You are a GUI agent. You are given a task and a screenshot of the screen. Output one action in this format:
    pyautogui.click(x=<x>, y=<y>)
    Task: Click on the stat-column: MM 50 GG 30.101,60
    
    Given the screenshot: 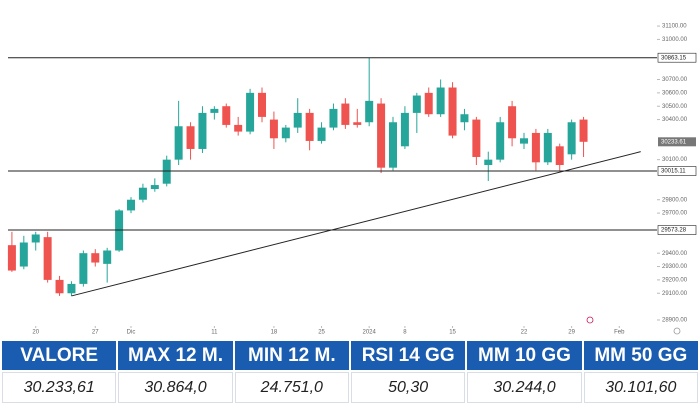 What is the action you would take?
    pyautogui.click(x=640, y=372)
    